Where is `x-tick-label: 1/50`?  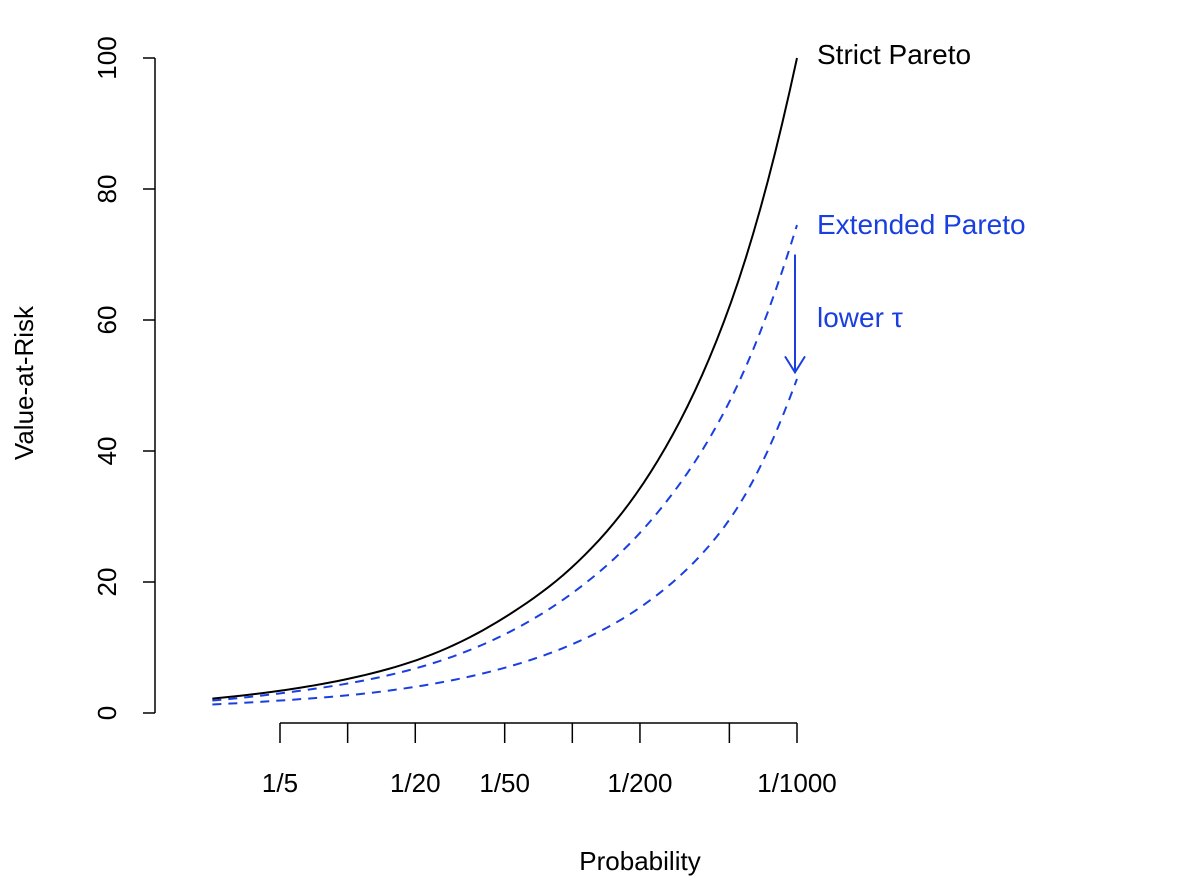
x-tick-label: 1/50 is located at coordinates (504, 783).